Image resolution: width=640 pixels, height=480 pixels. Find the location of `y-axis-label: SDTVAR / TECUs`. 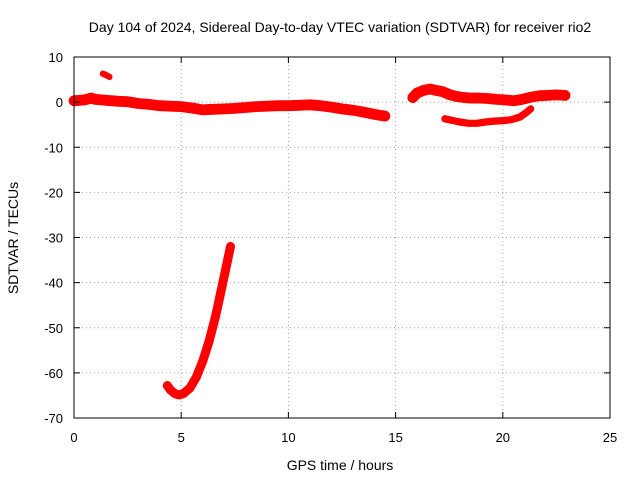

y-axis-label: SDTVAR / TECUs is located at coordinates (13, 238).